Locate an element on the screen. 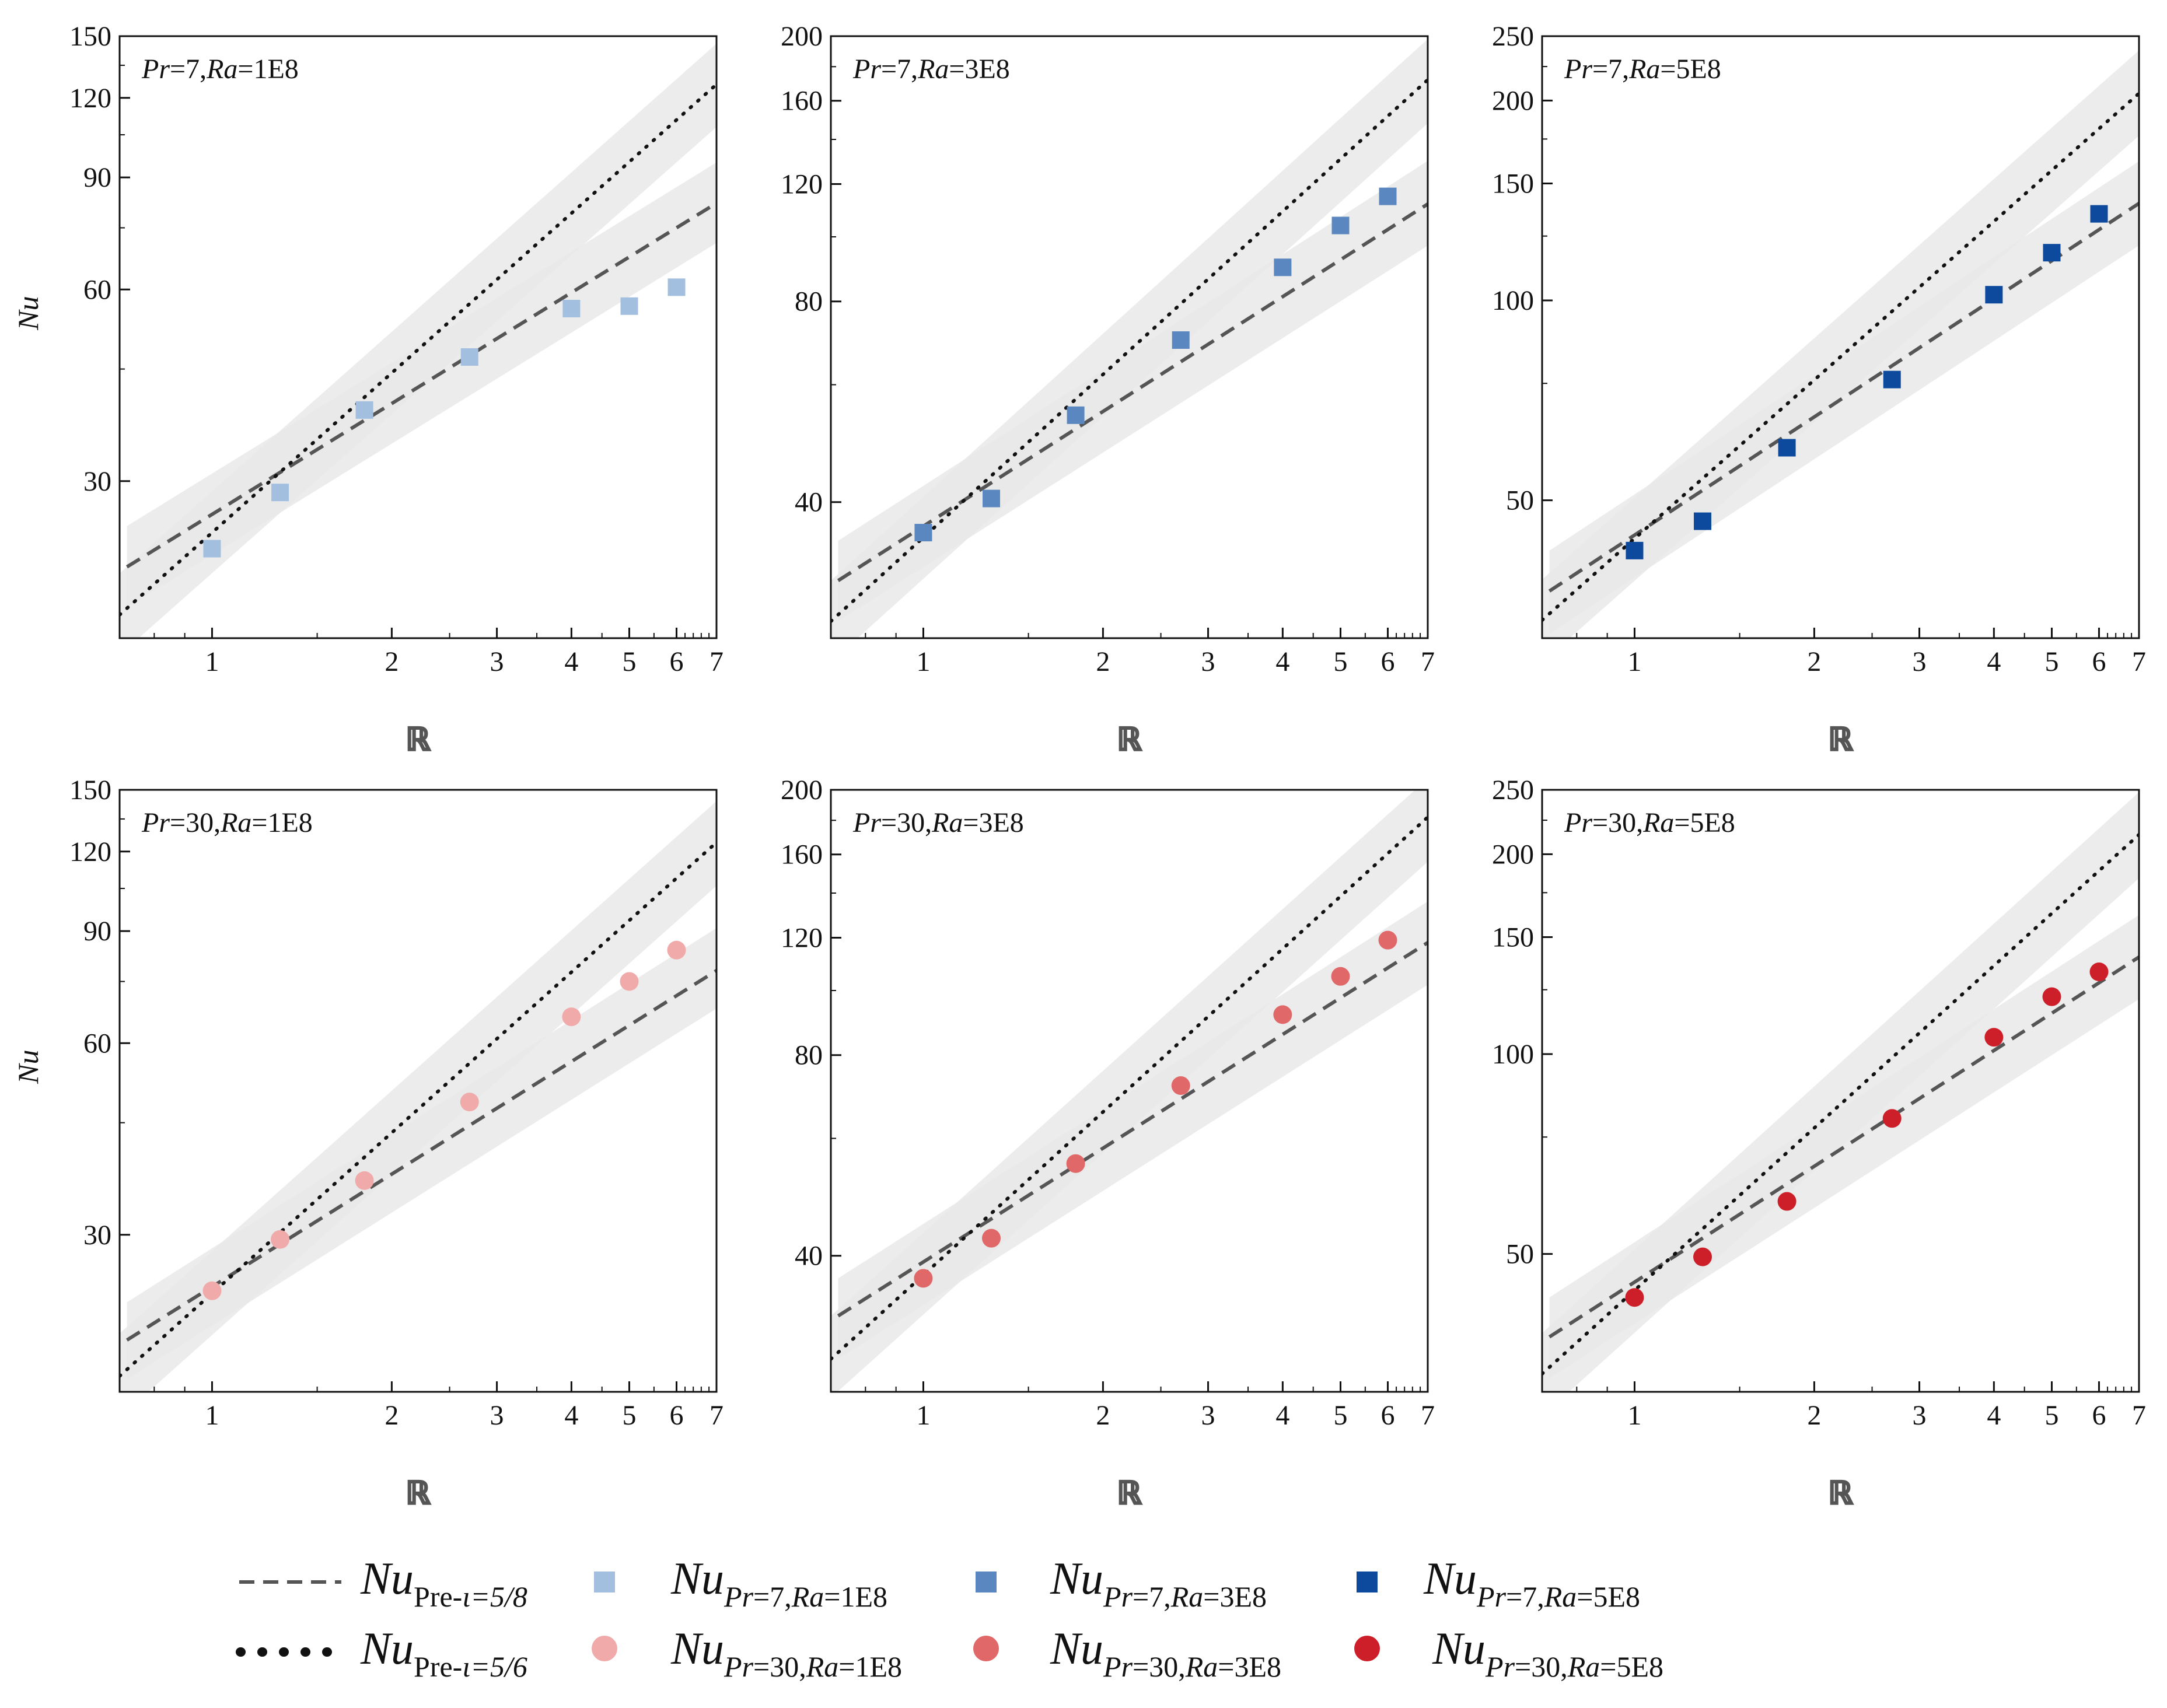 The height and width of the screenshot is (1708, 2167). x-tick-label: 3 is located at coordinates (1920, 661).